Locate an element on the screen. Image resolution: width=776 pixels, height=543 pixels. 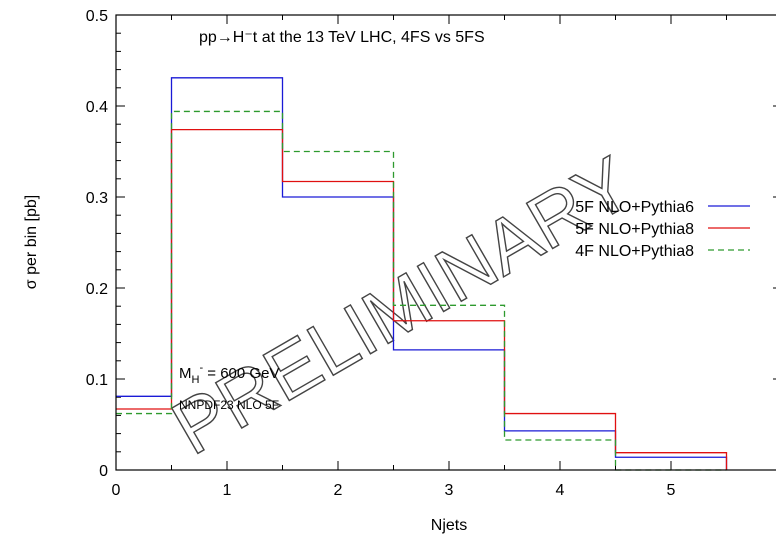
x-tick-label: 3 is located at coordinates (449, 490).